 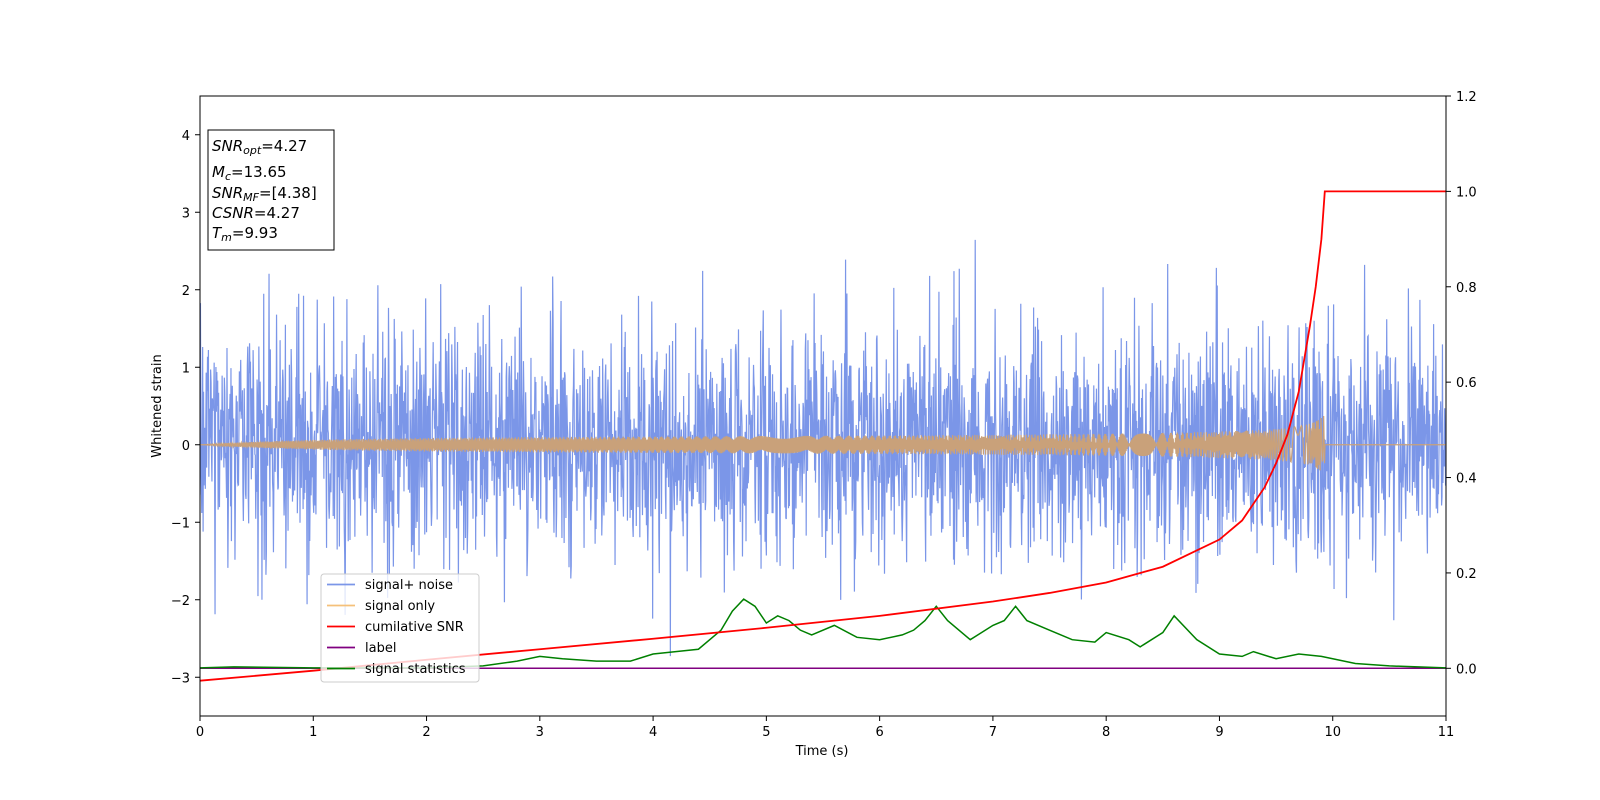 What do you see at coordinates (1466, 479) in the screenshot?
I see `y-right-tick-label: 0.4` at bounding box center [1466, 479].